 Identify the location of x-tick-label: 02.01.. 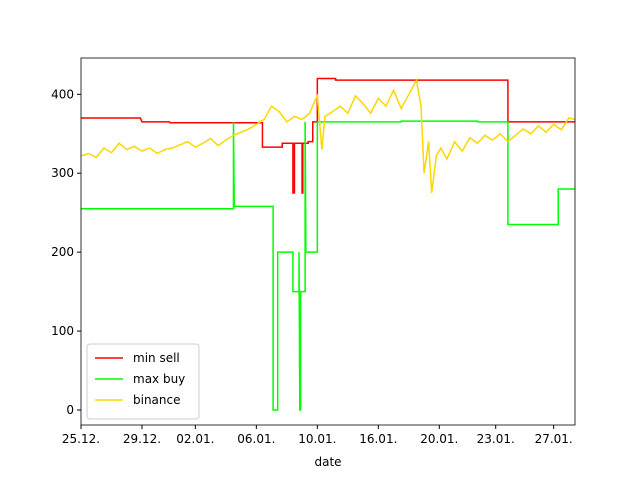
(195, 439).